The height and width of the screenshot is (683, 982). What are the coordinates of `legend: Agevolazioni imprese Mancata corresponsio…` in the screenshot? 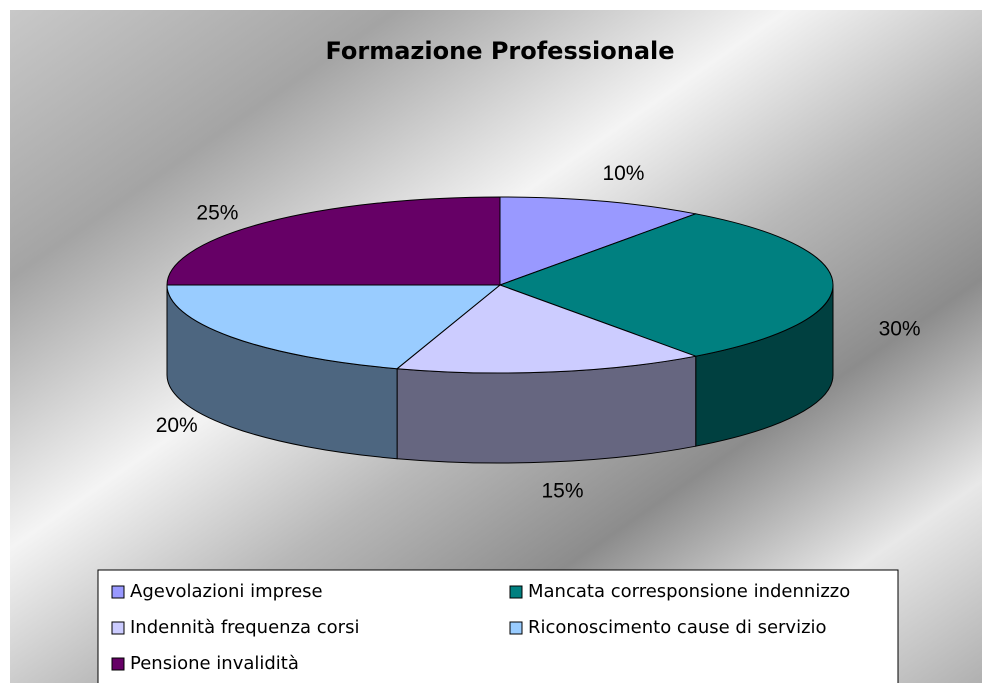 It's located at (480, 627).